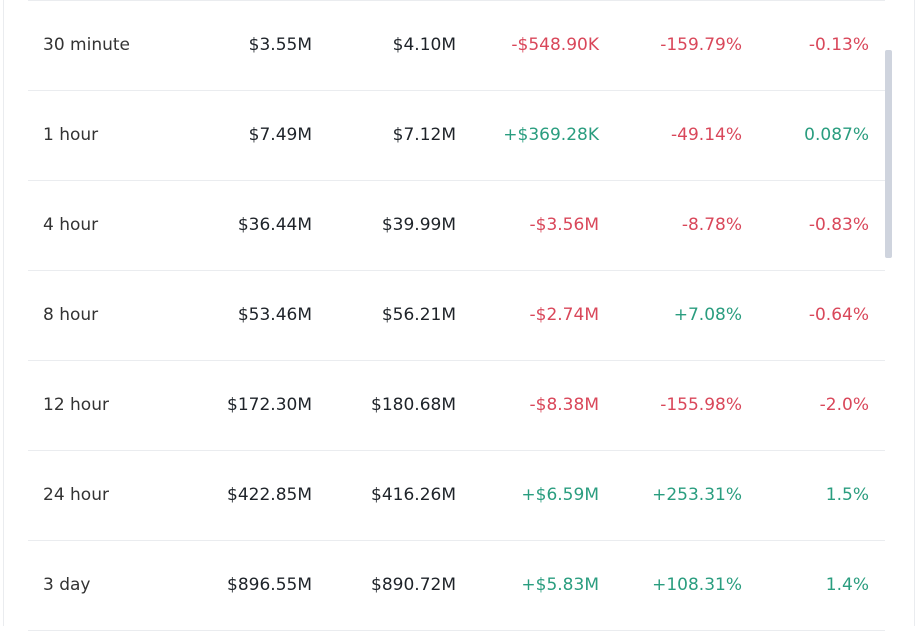 Image resolution: width=918 pixels, height=631 pixels. What do you see at coordinates (413, 585) in the screenshot?
I see `value-cell-2: $890.72M` at bounding box center [413, 585].